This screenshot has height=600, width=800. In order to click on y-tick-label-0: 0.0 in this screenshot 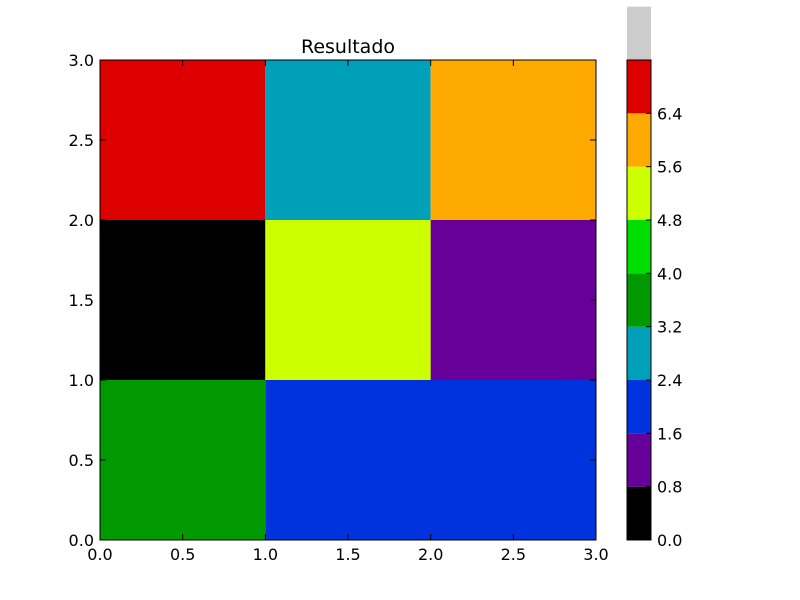, I will do `click(81, 540)`.